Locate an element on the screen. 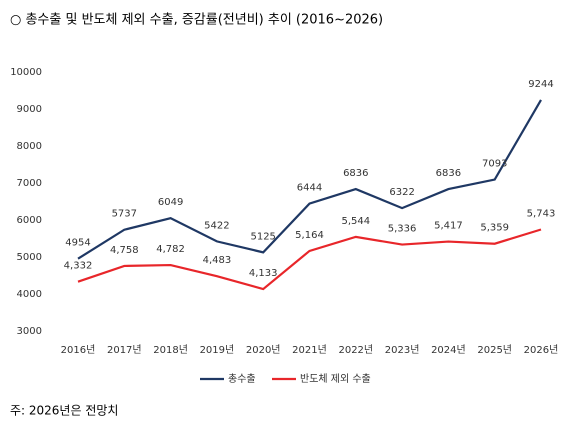 The image size is (580, 436). data-label: 5,336 is located at coordinates (402, 229).